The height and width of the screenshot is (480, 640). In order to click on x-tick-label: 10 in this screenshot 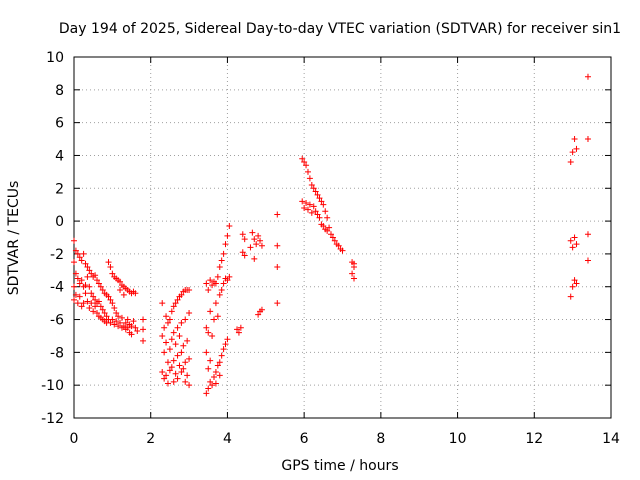, I will do `click(458, 439)`.